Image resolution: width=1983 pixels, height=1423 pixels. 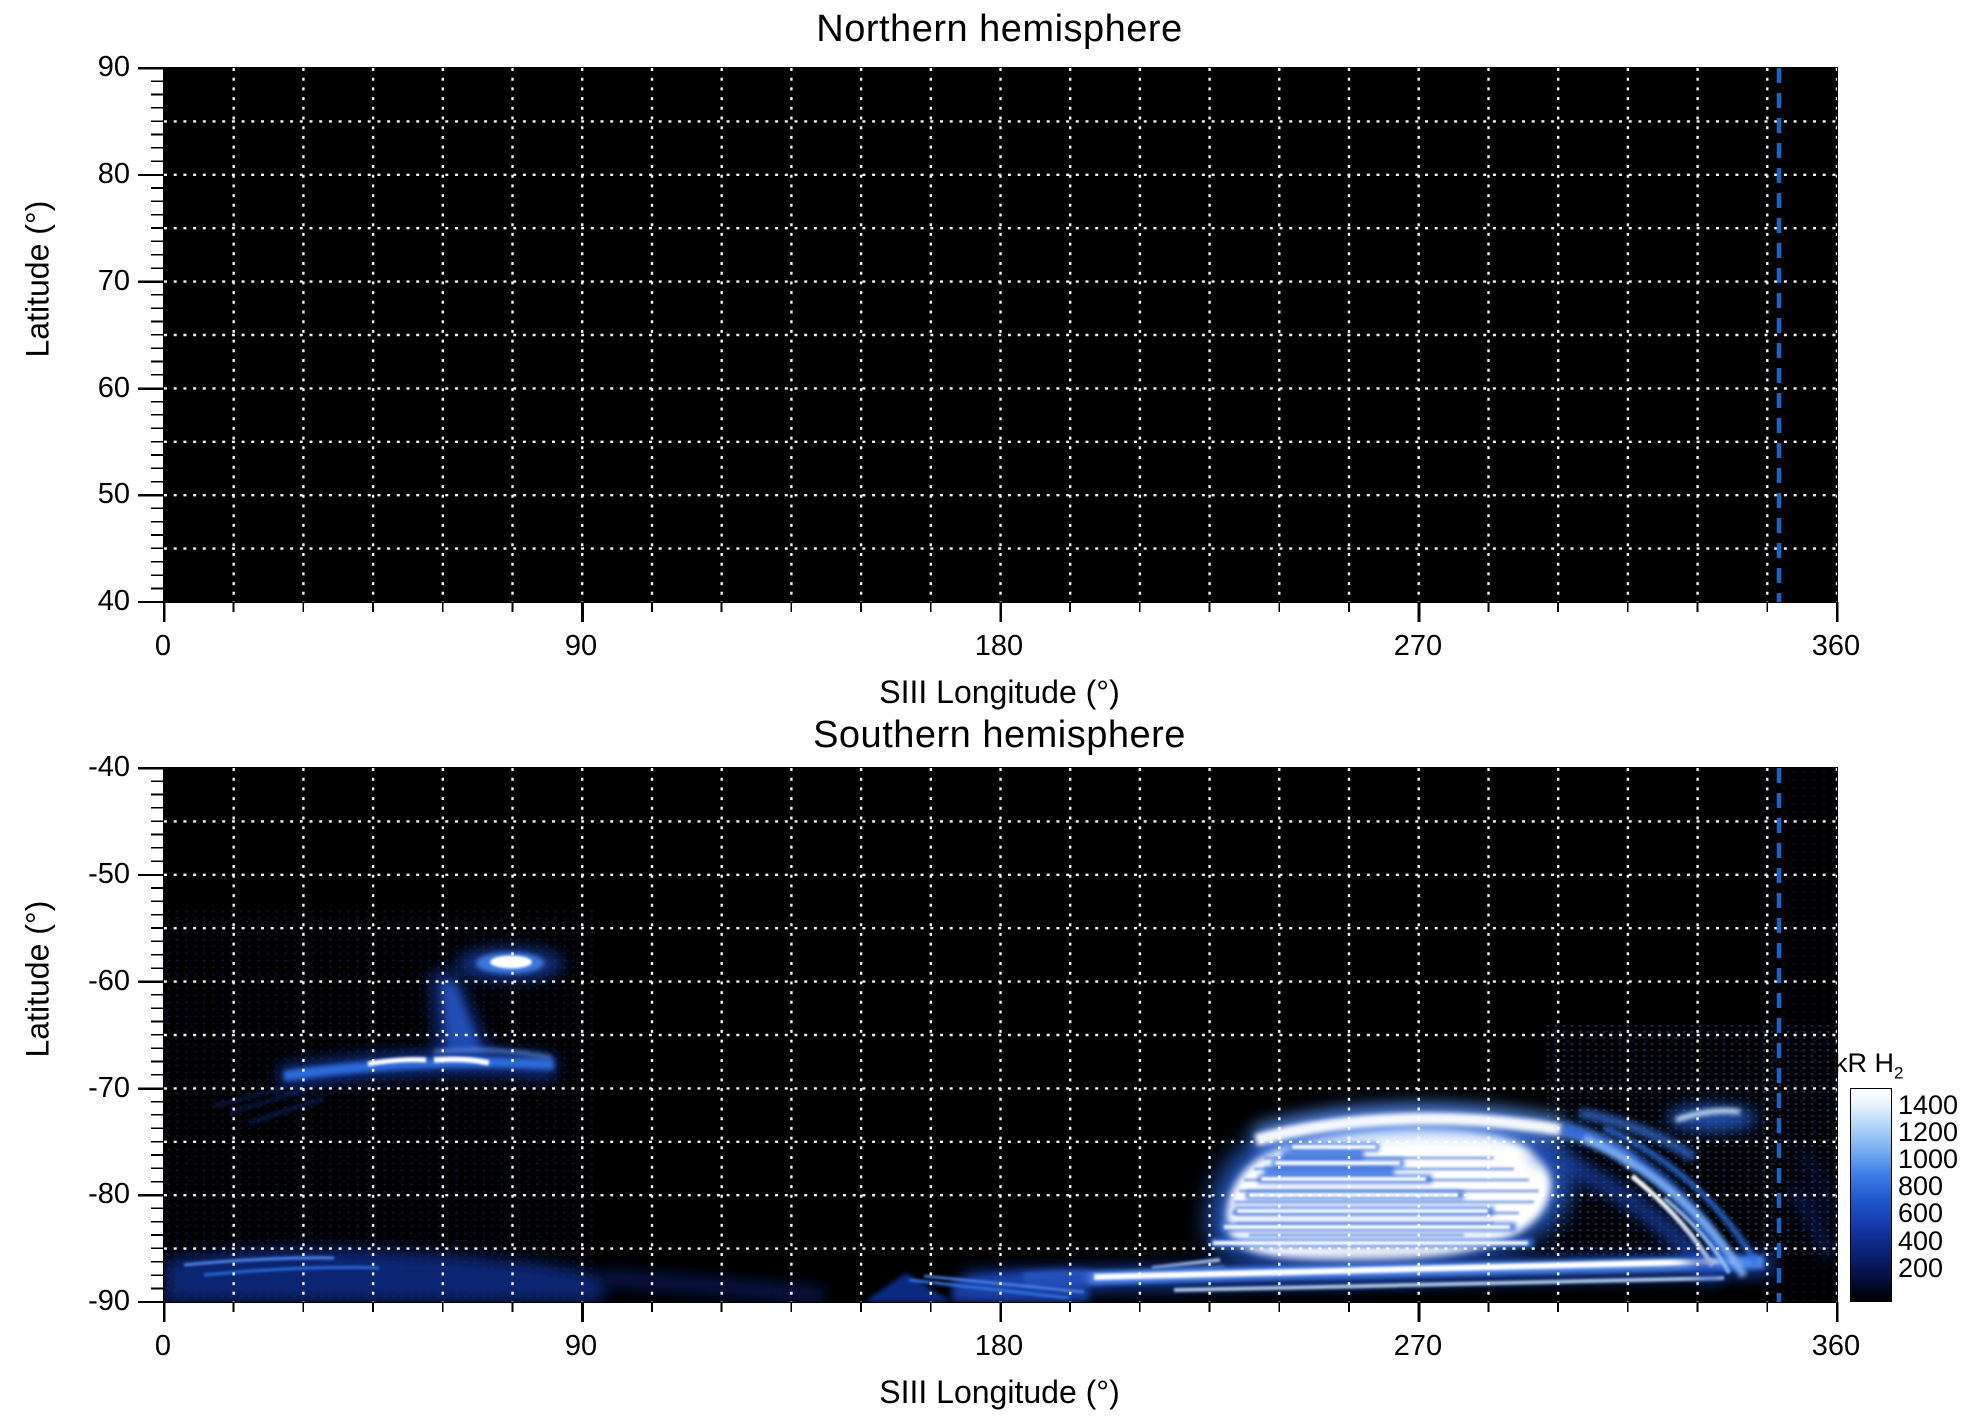 I want to click on north-xtick-360: 360, so click(x=1836, y=646).